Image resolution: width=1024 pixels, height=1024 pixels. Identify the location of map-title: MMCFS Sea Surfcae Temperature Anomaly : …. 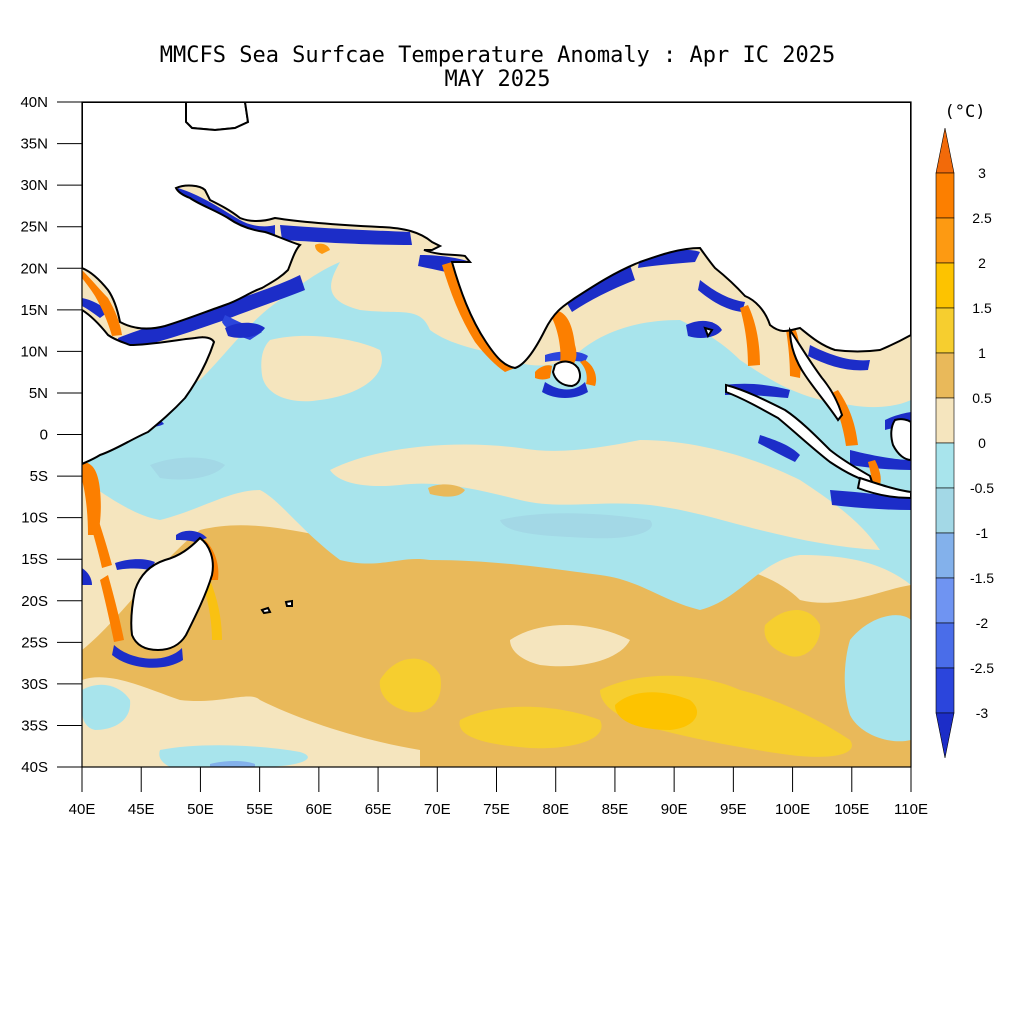
(497, 68).